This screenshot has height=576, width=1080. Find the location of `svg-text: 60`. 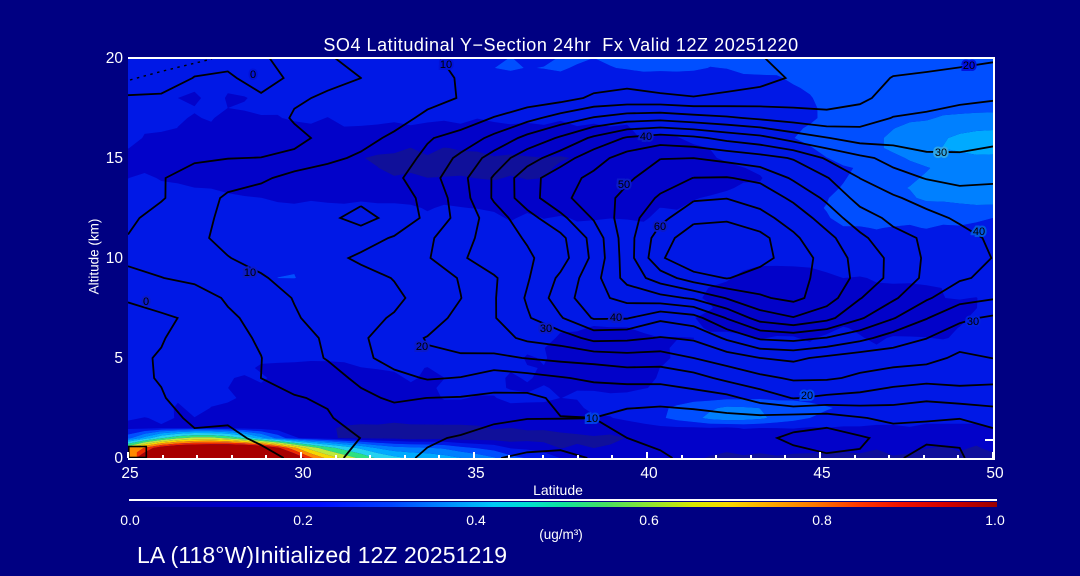

svg-text: 60 is located at coordinates (660, 227).